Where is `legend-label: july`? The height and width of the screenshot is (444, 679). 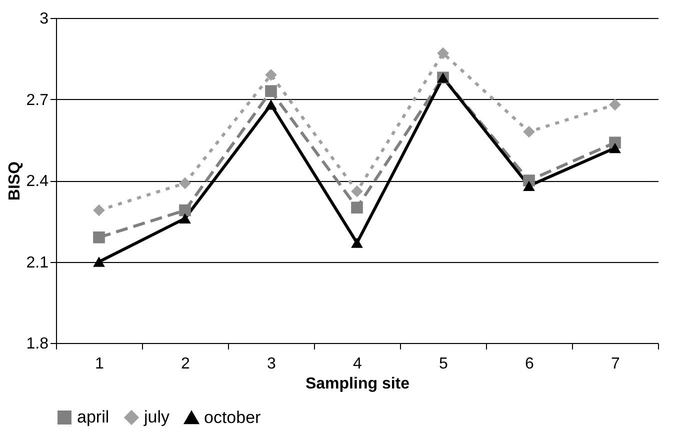 legend-label: july is located at coordinates (156, 417).